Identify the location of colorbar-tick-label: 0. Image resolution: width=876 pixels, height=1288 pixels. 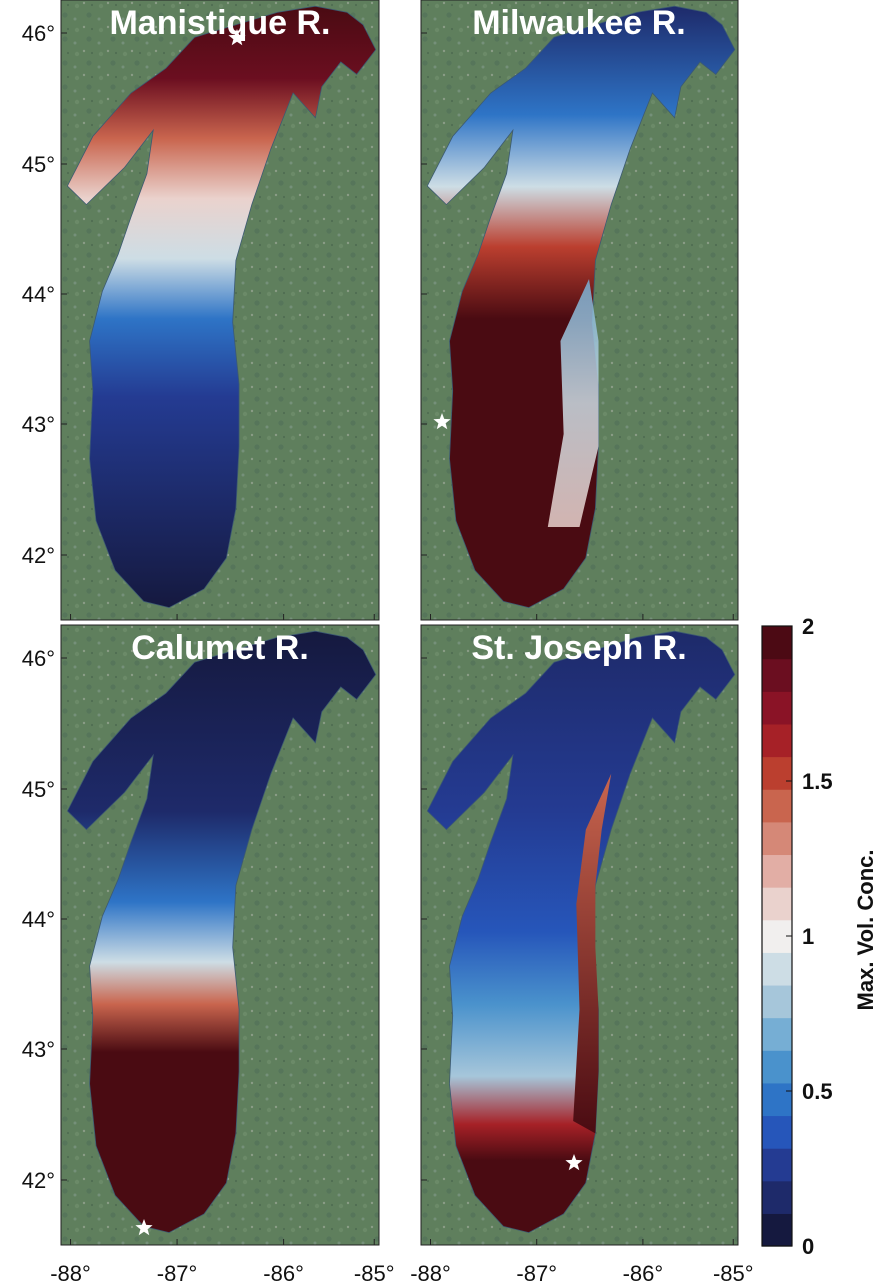
(808, 1246).